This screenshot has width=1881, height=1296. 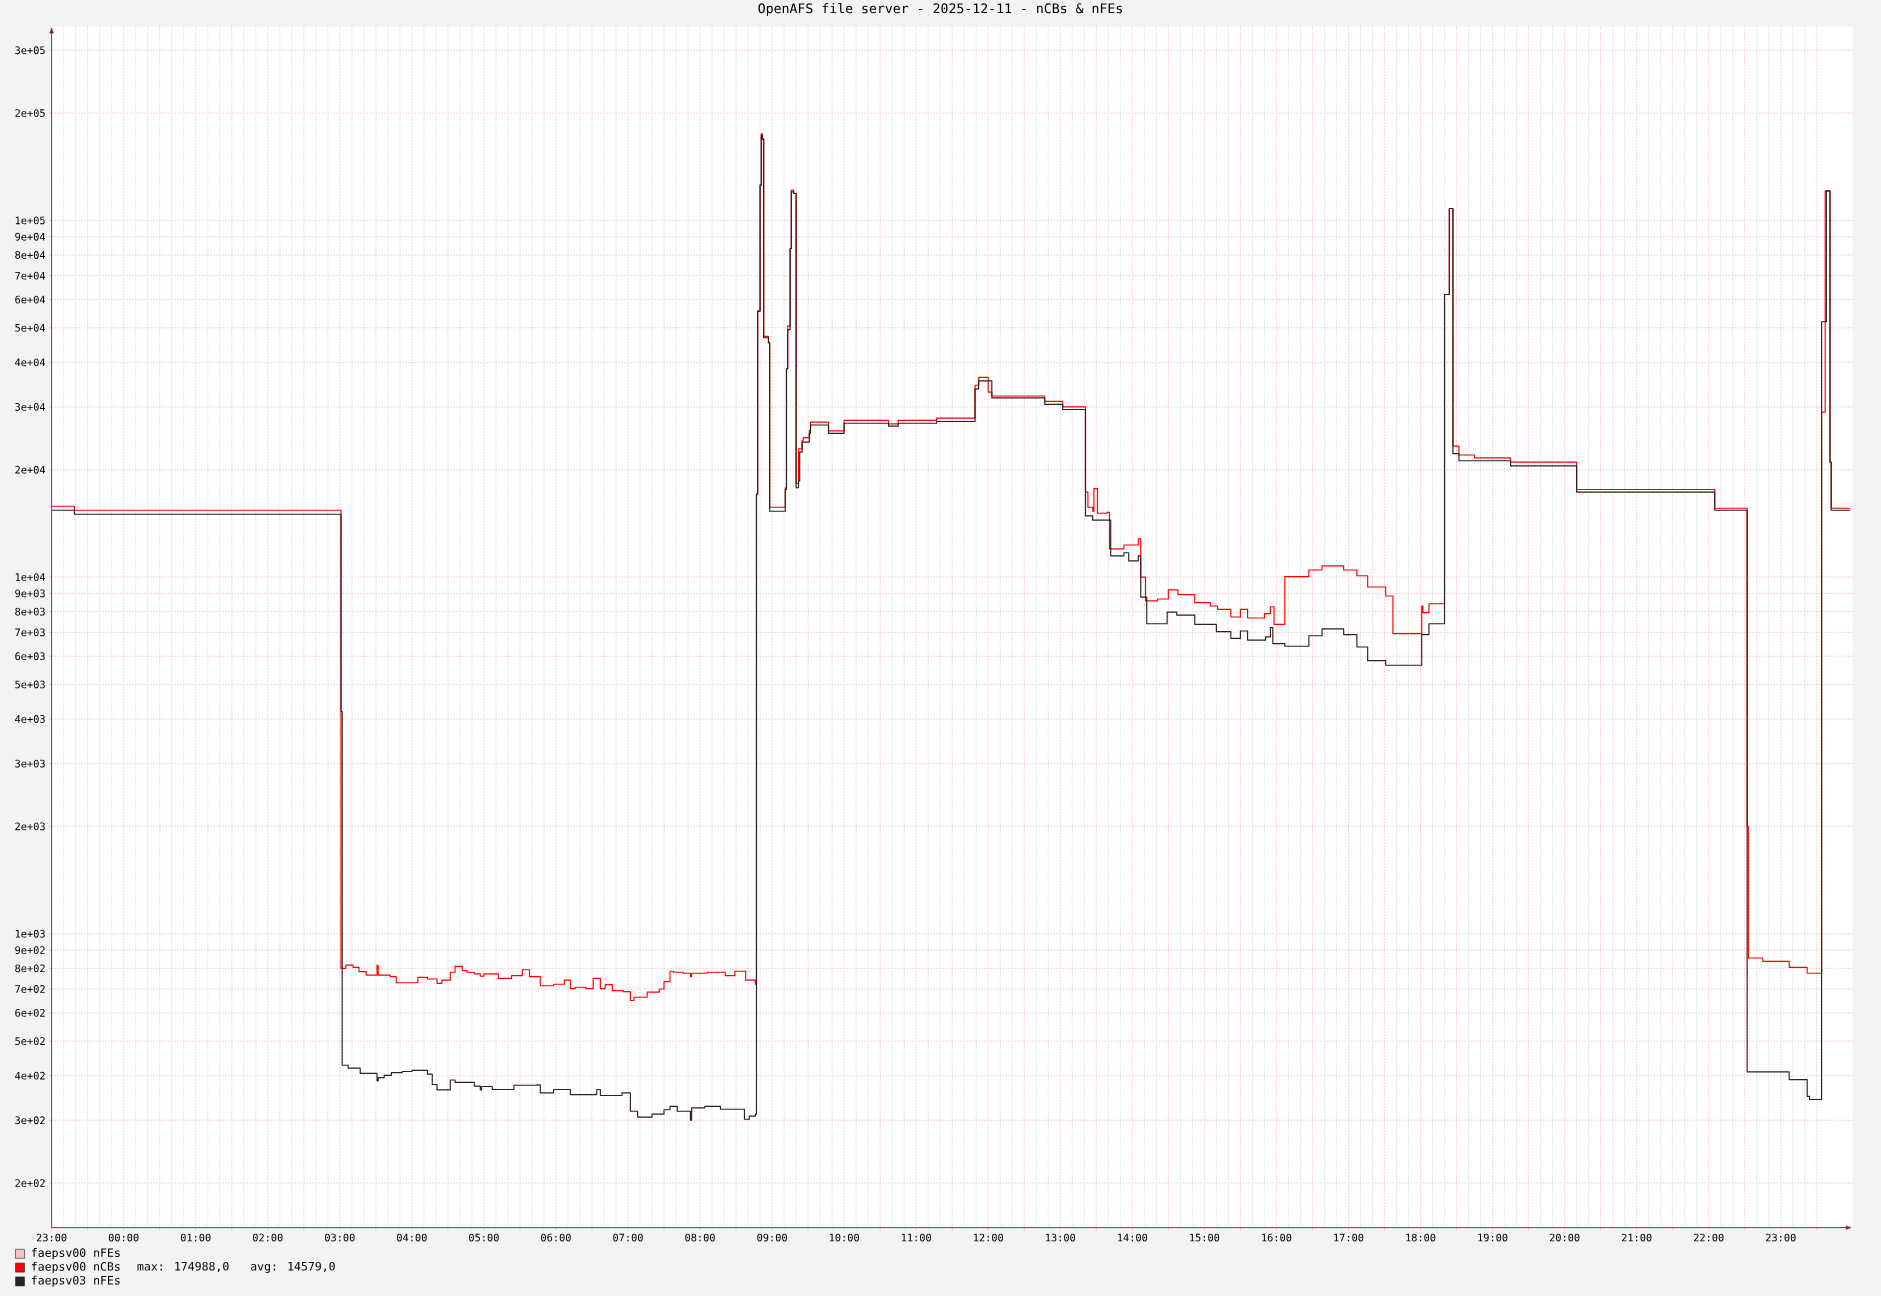 I want to click on y-tick-label: 6e+04, so click(x=30, y=299).